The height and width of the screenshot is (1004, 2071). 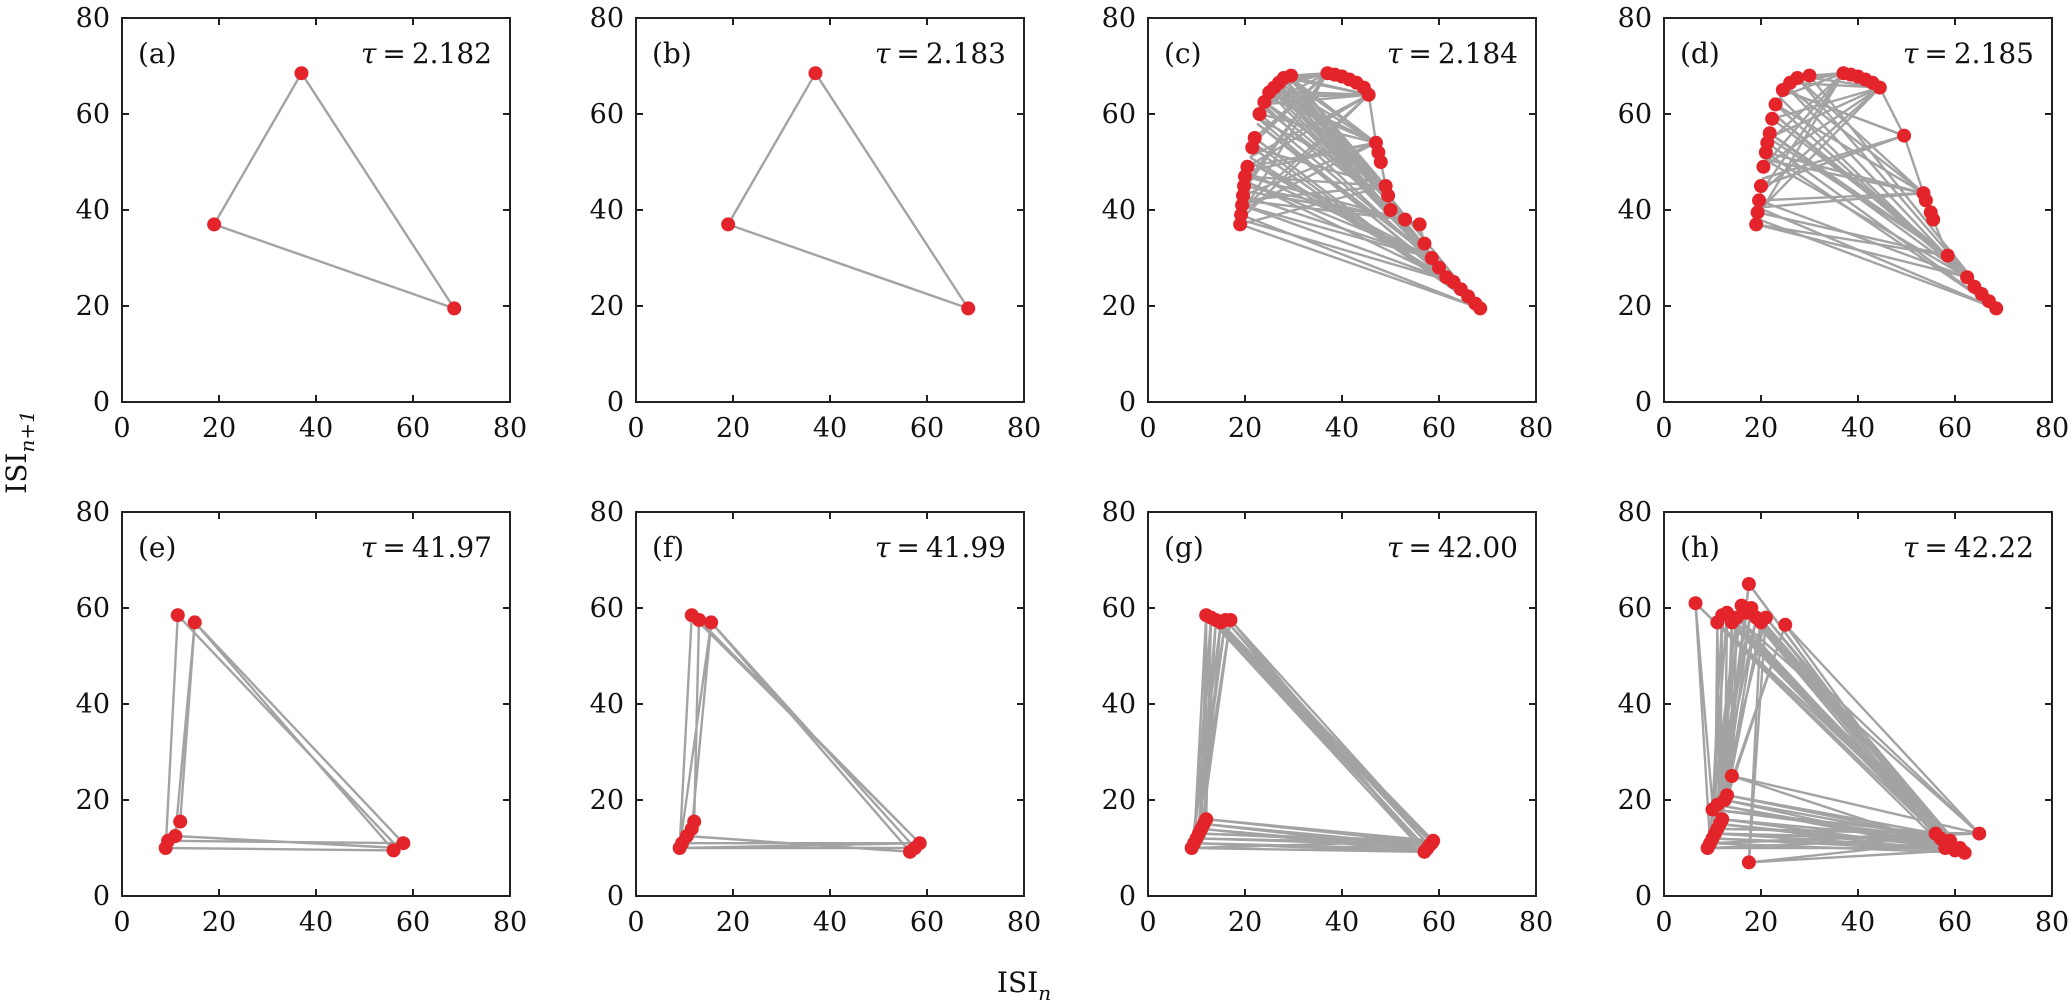 What do you see at coordinates (426, 547) in the screenshot?
I see `tau-label: τ = 41.97` at bounding box center [426, 547].